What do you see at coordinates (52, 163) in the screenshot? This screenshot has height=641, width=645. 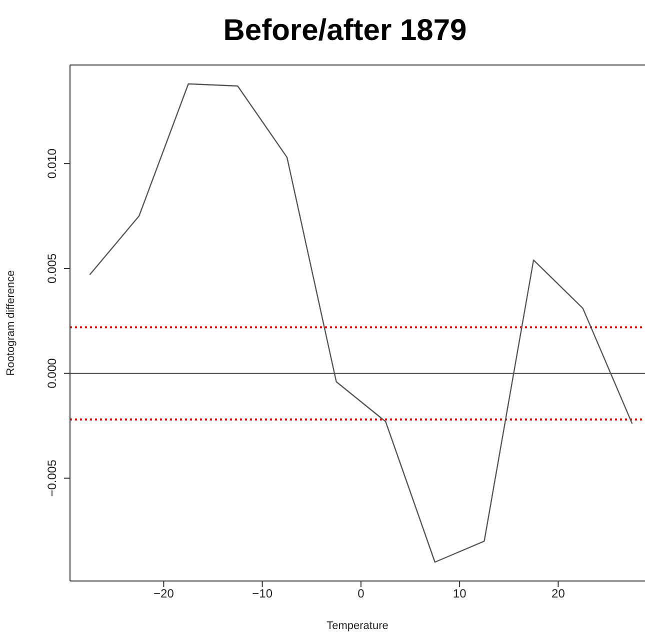 I see `y-tick-label: 0.010` at bounding box center [52, 163].